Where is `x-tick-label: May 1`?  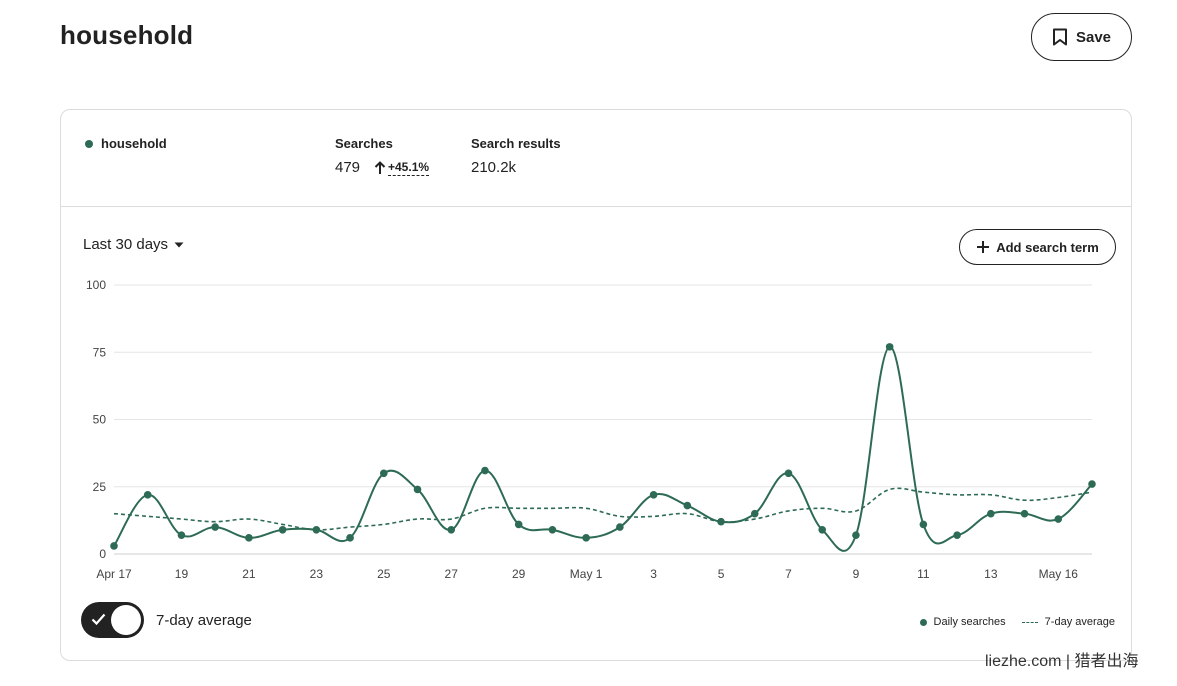
x-tick-label: May 1 is located at coordinates (586, 574).